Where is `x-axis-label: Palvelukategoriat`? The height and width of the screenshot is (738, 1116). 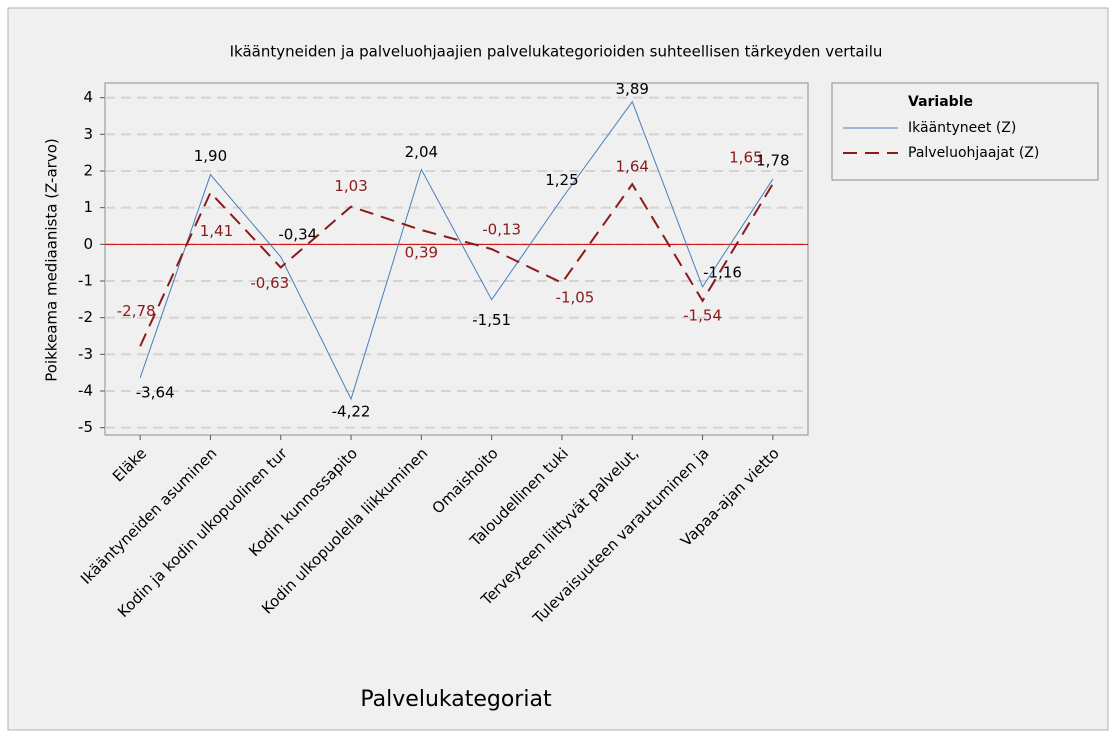
x-axis-label: Palvelukategoriat is located at coordinates (456, 699).